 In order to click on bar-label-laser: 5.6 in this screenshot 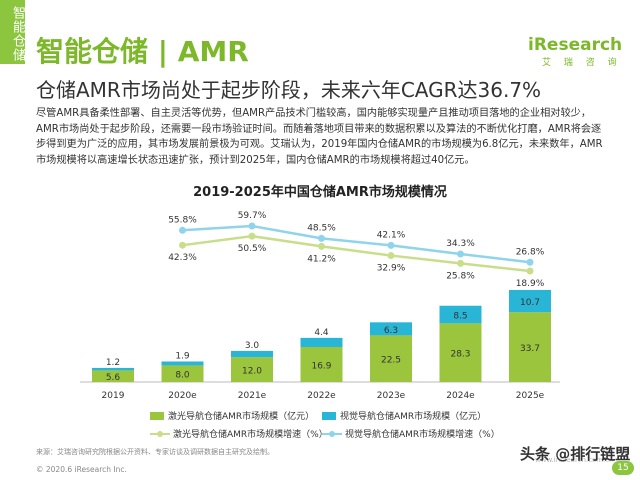, I will do `click(113, 378)`.